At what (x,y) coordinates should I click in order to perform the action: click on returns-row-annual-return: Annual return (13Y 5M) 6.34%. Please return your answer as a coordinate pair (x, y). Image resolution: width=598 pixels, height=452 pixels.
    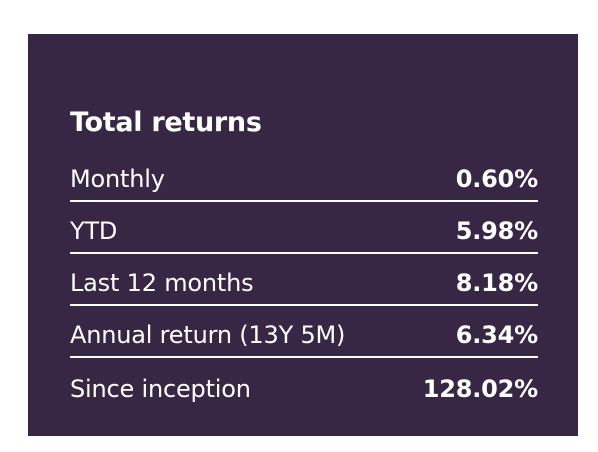
    Looking at the image, I should click on (304, 332).